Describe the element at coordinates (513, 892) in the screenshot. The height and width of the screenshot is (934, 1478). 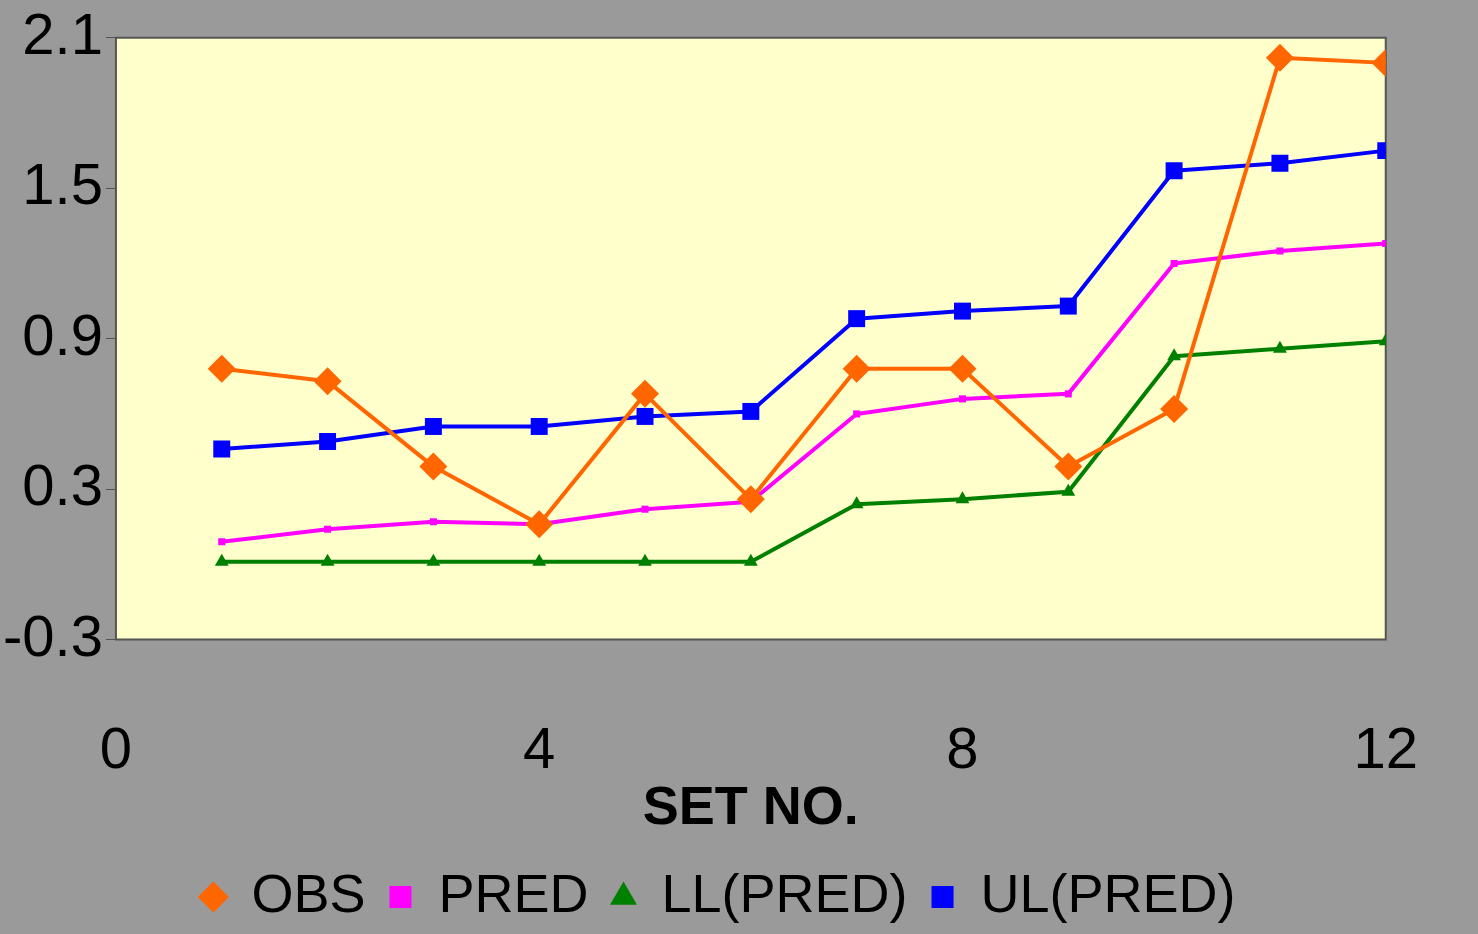
I see `legend-label: PRED` at that location.